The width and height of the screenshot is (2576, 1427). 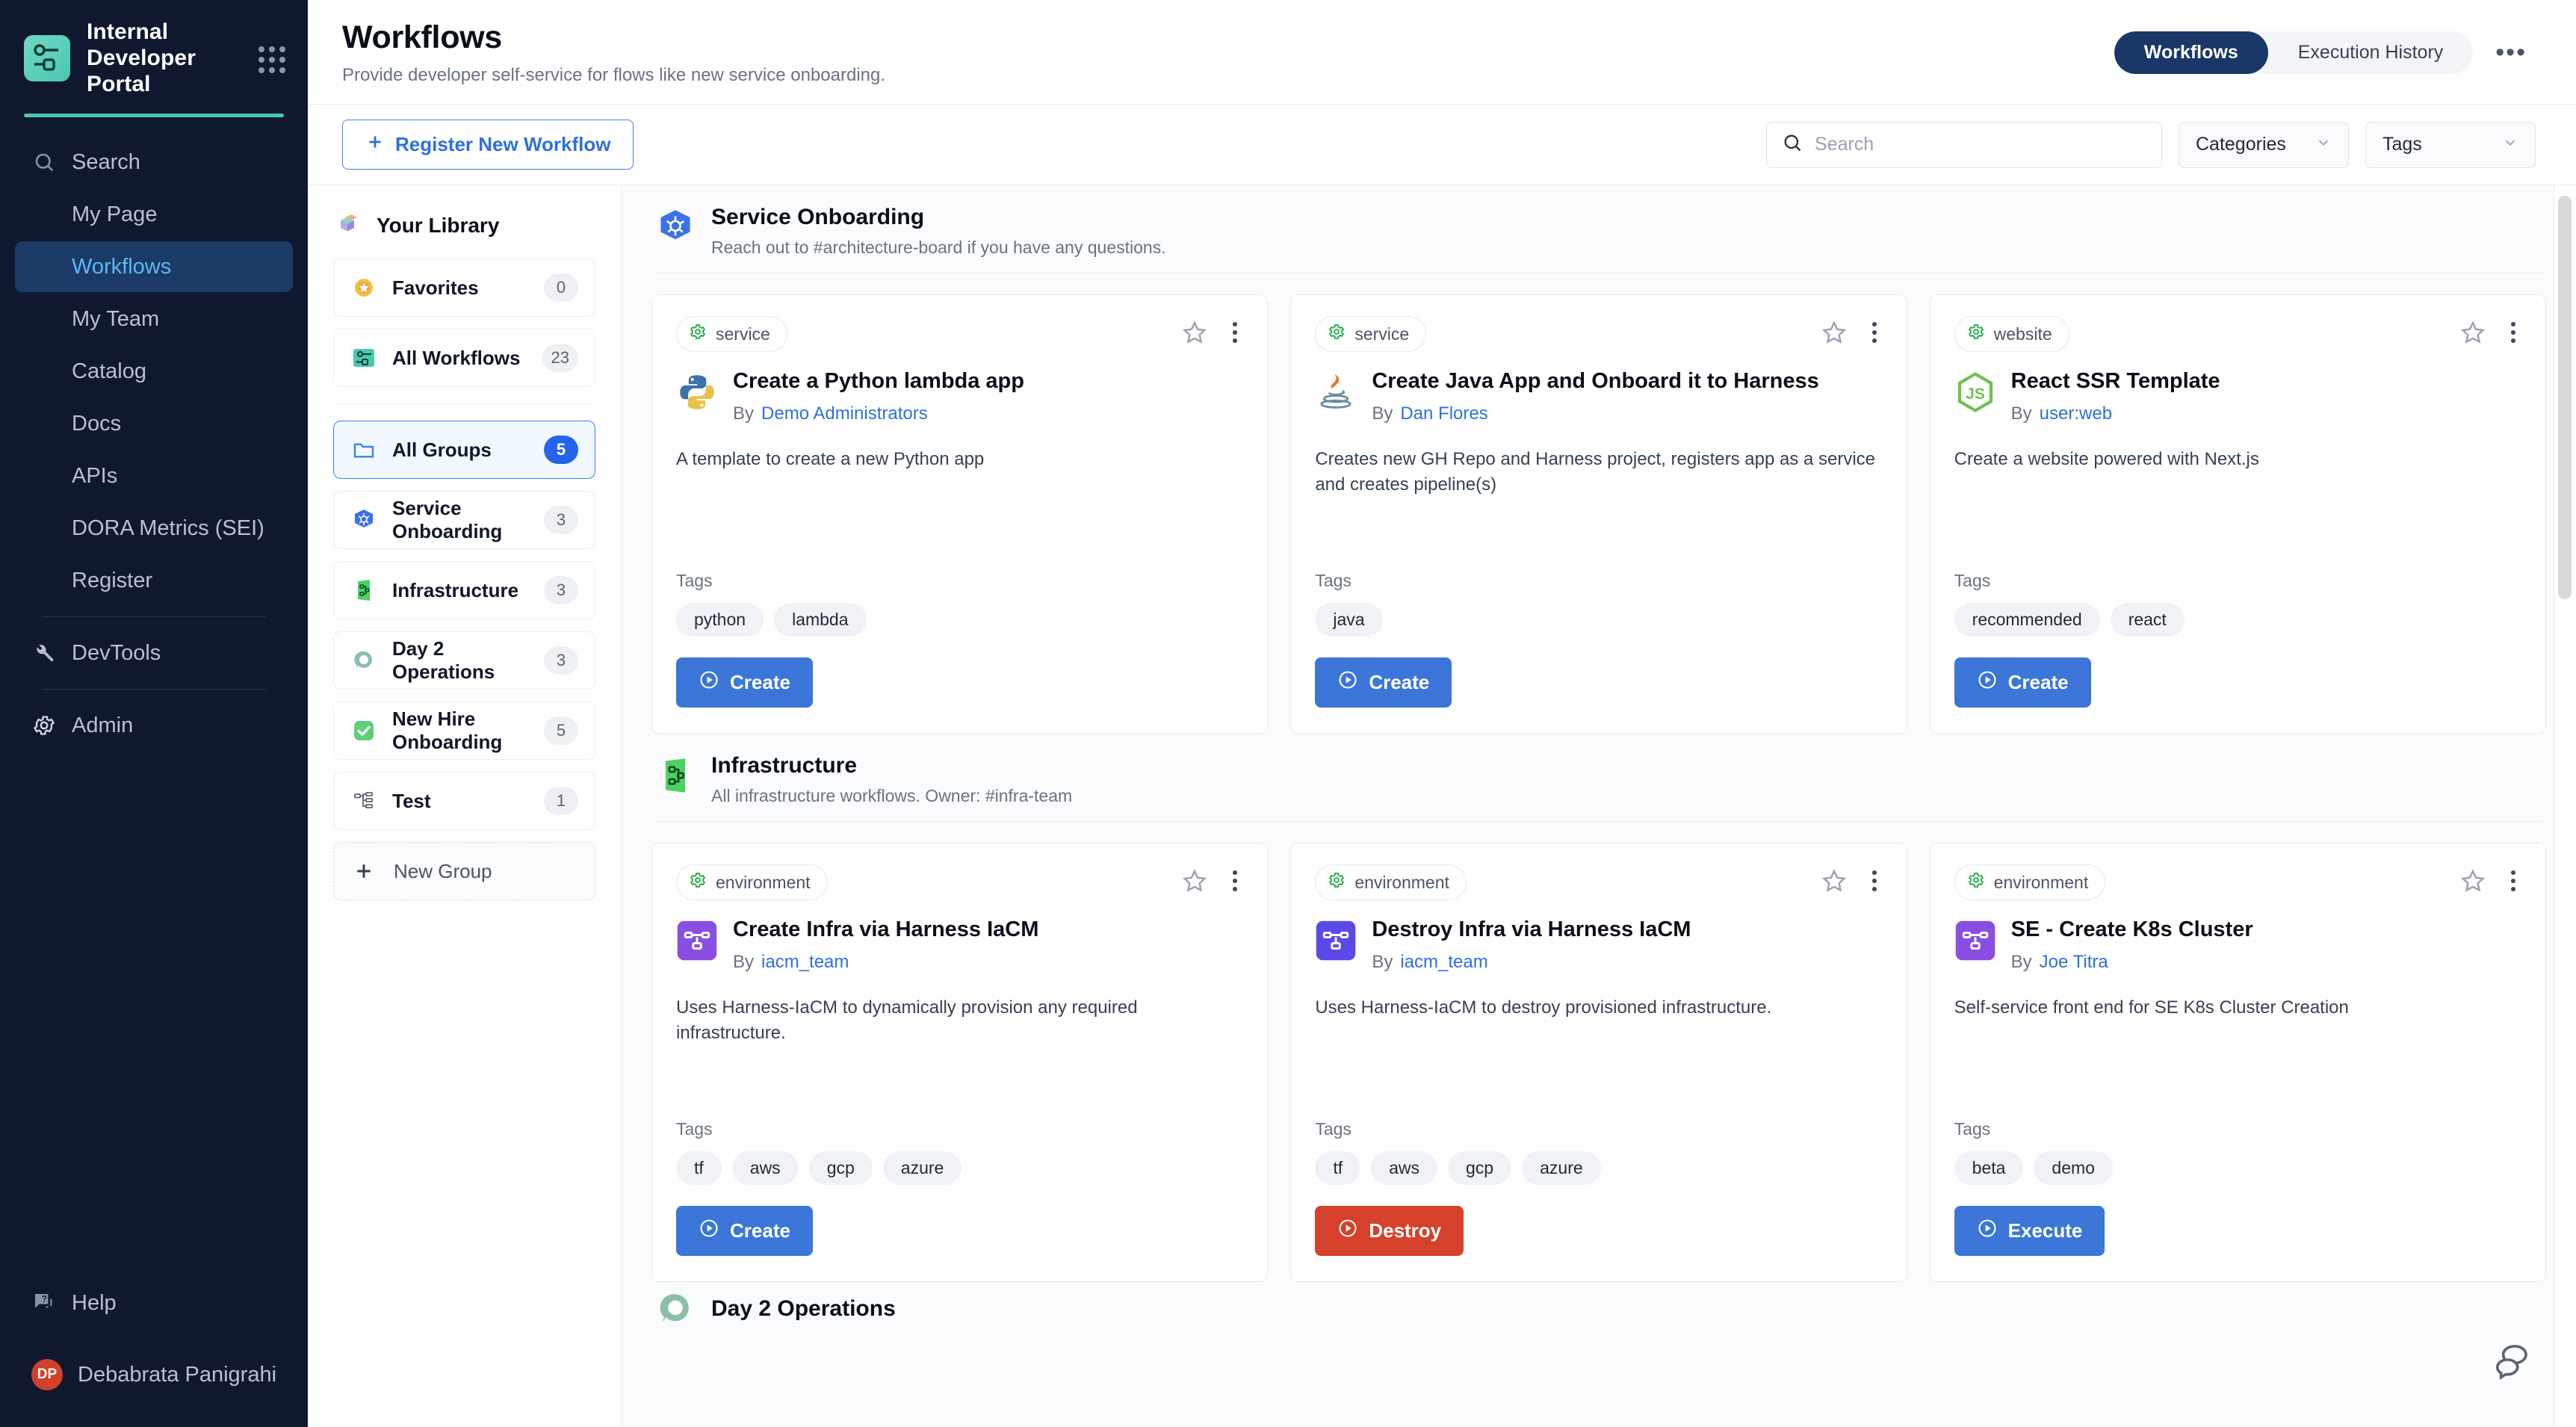 I want to click on sidebar-item-dora-metrics: DORA Metrics (SEI), so click(x=154, y=528).